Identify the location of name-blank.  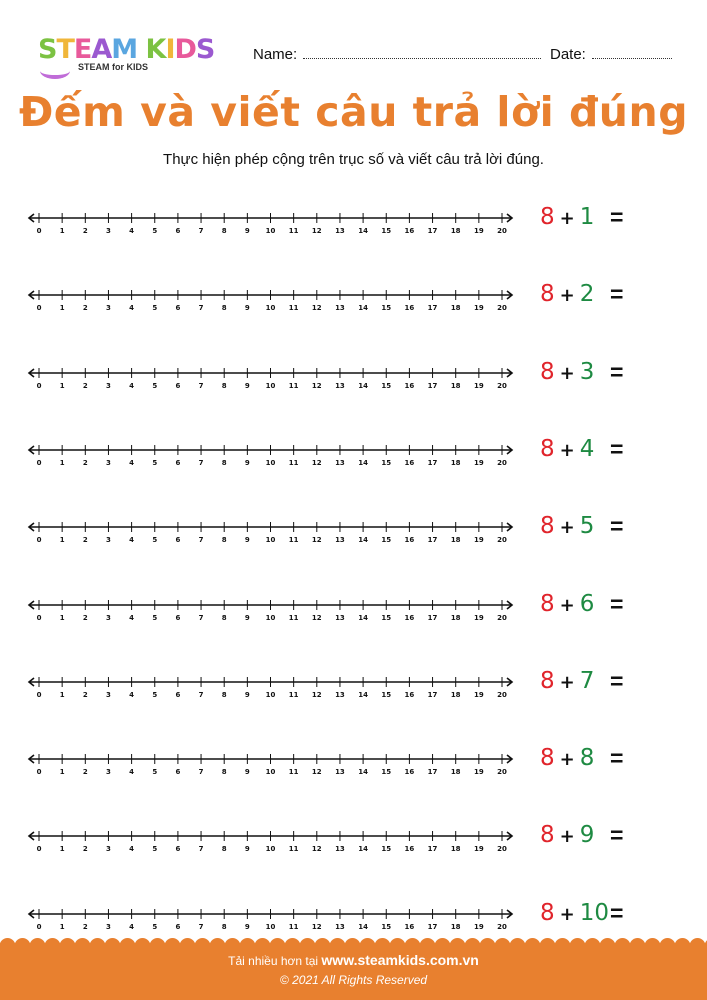
(422, 52).